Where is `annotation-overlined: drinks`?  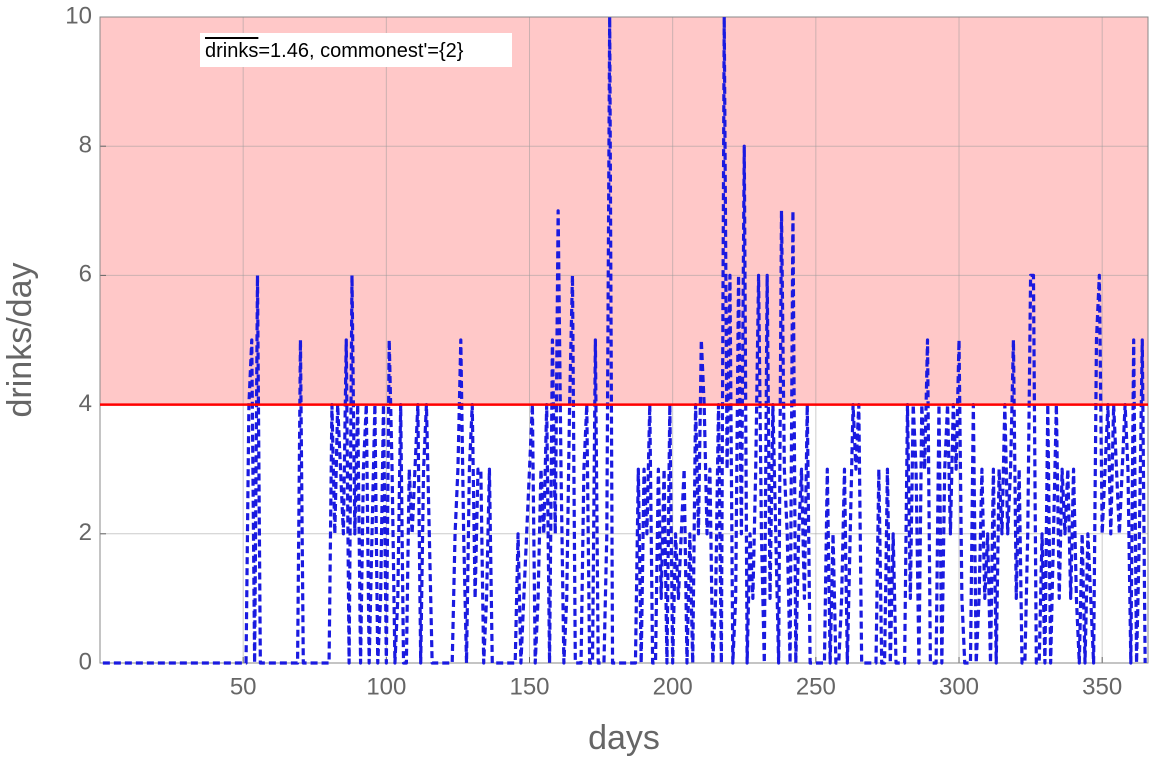 annotation-overlined: drinks is located at coordinates (231, 51).